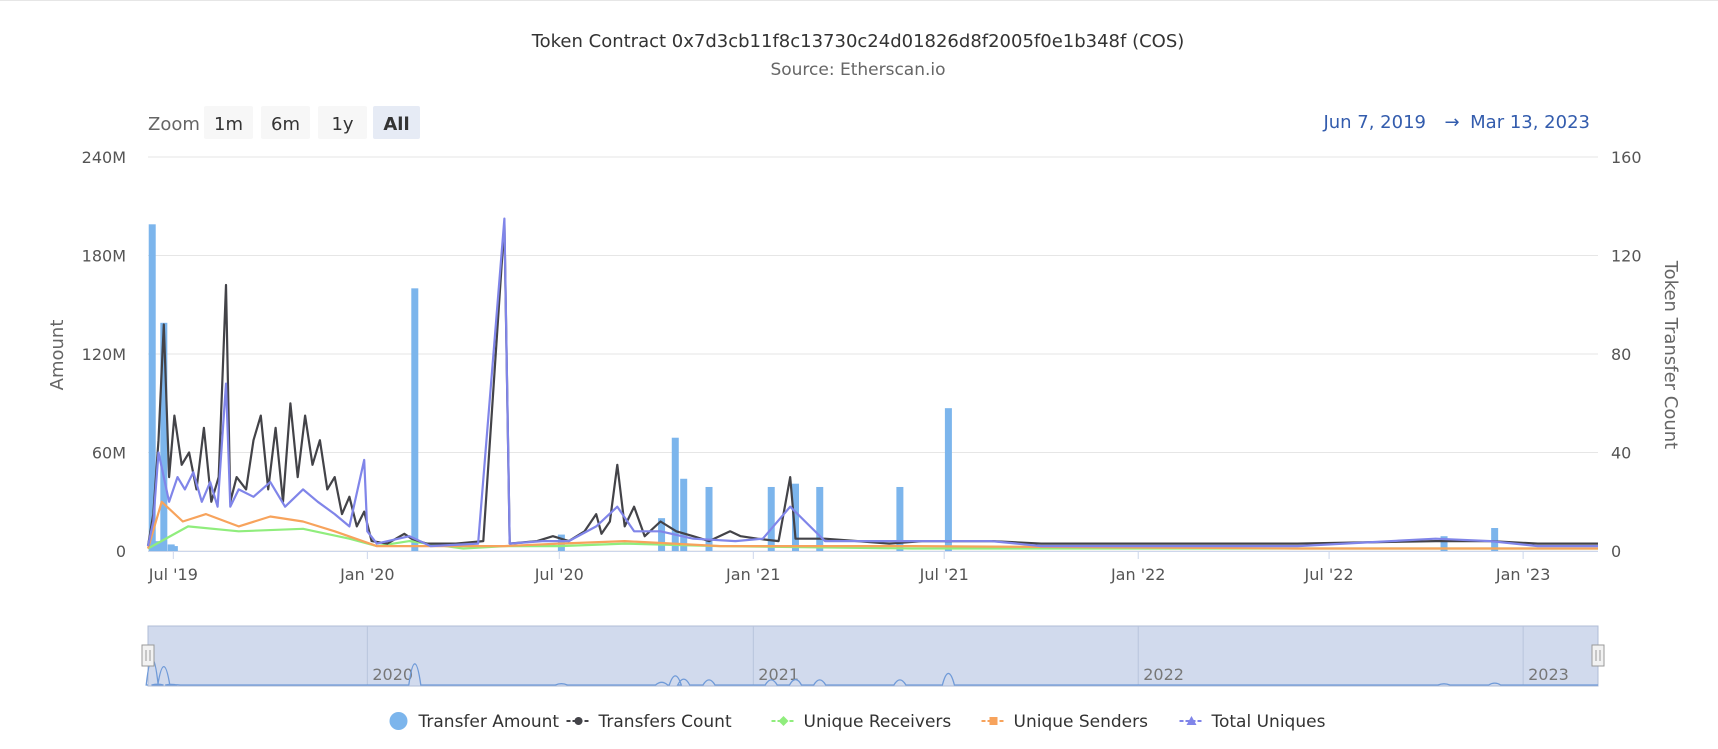 Image resolution: width=1718 pixels, height=749 pixels. Describe the element at coordinates (367, 574) in the screenshot. I see `x-tick-label: Jan '20` at that location.